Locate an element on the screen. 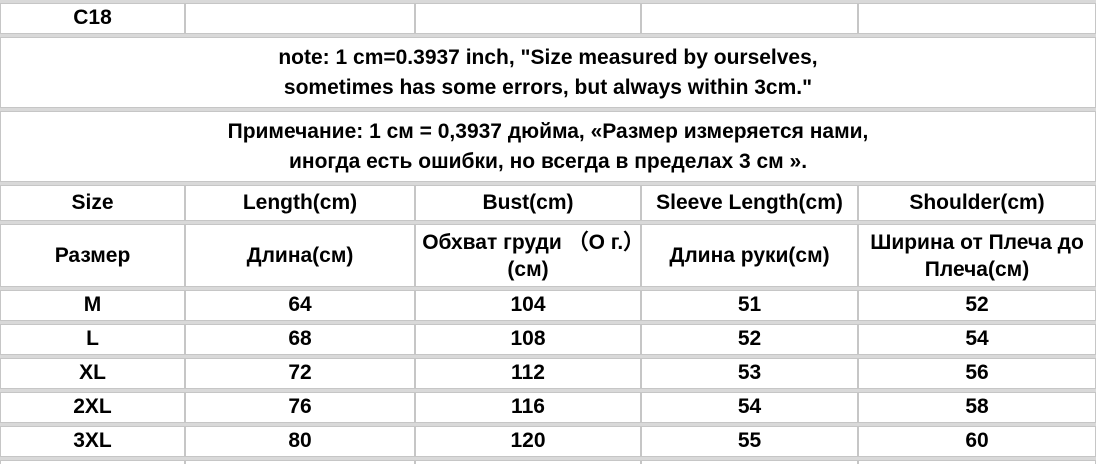  table-row-xl: XL 72 112 53 56 is located at coordinates (548, 373).